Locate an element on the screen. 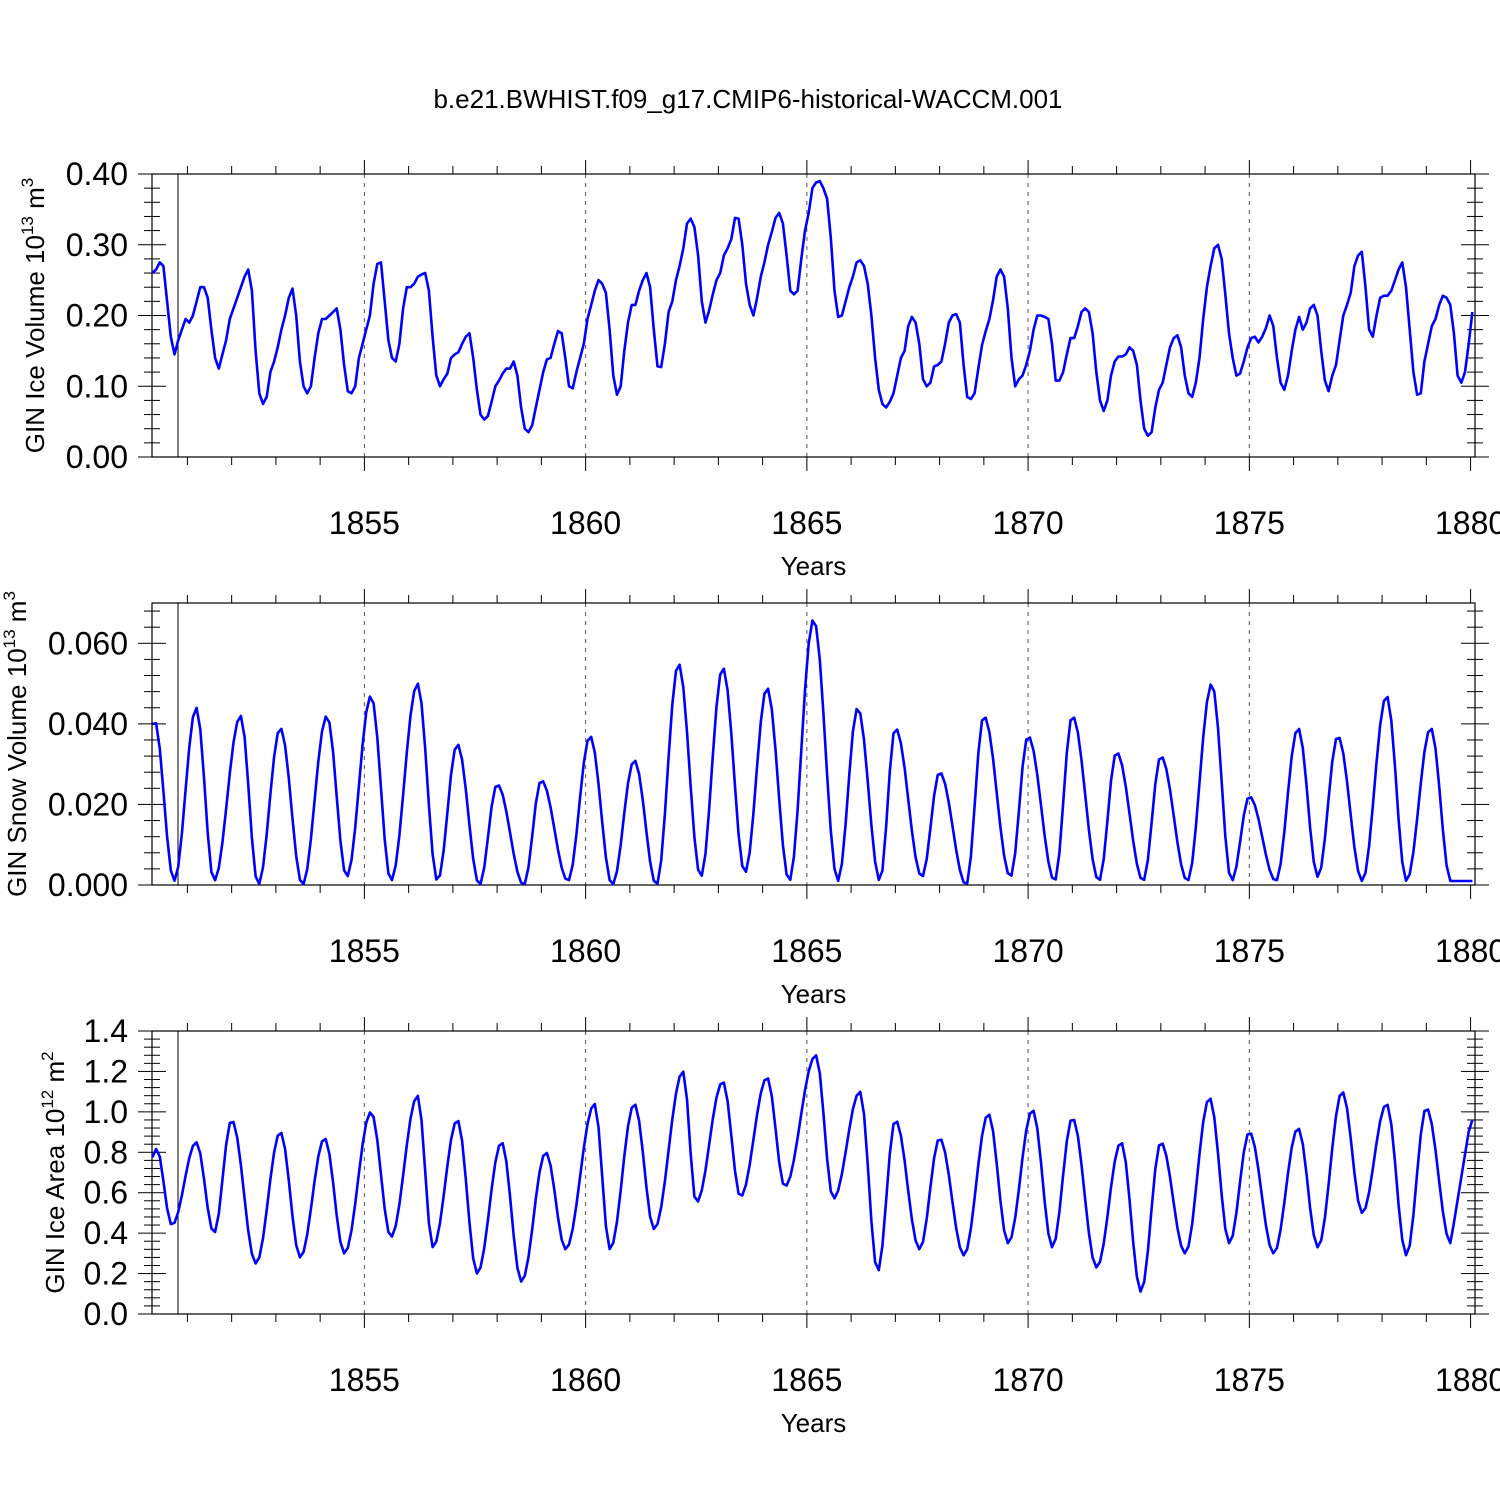  y-tick-label: 0.6 is located at coordinates (106, 1193).